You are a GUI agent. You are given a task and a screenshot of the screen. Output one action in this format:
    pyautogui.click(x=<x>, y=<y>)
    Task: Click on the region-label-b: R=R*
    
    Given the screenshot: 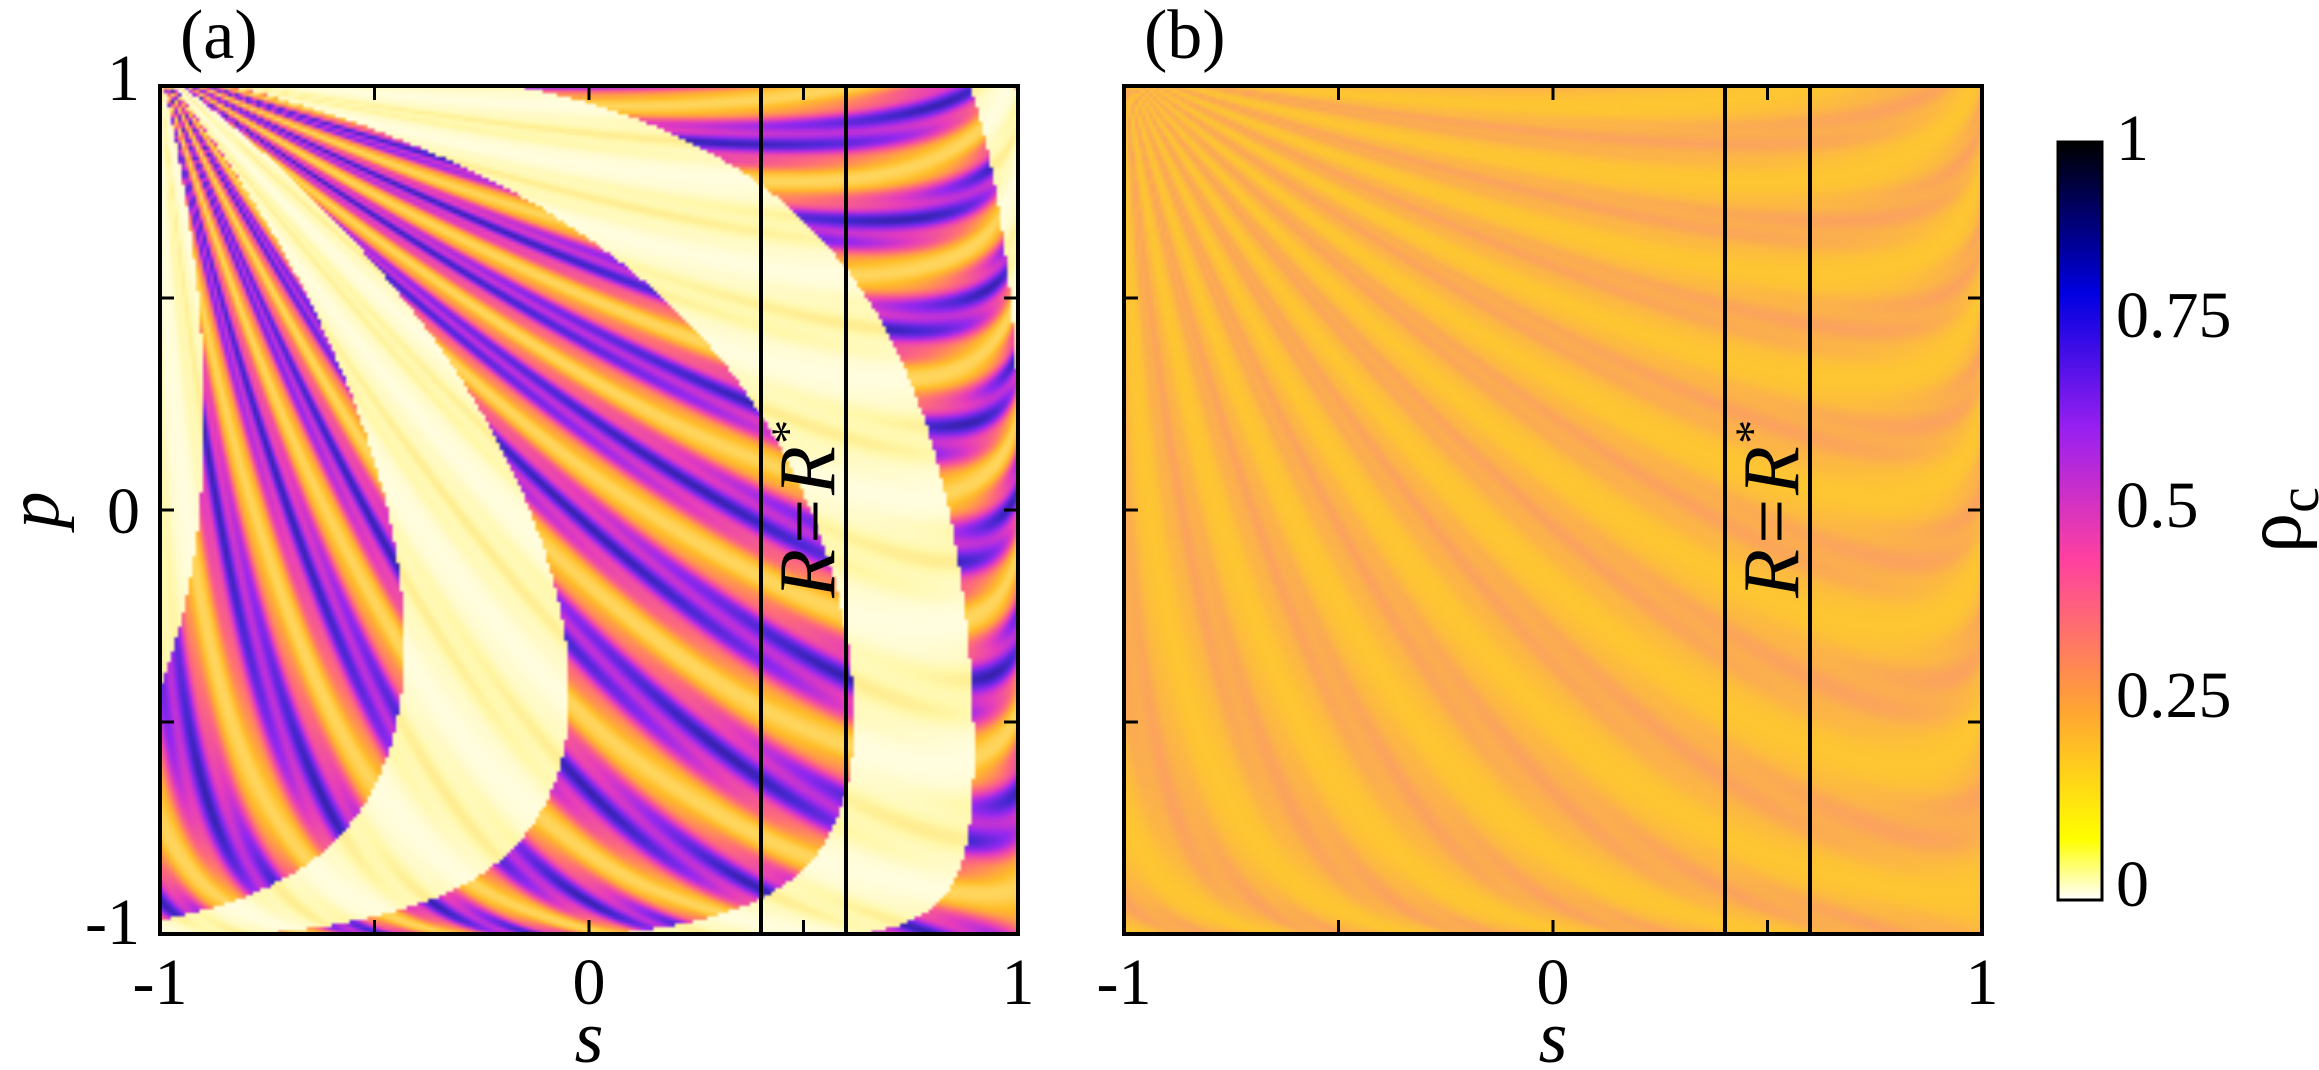 What is the action you would take?
    pyautogui.click(x=1771, y=510)
    